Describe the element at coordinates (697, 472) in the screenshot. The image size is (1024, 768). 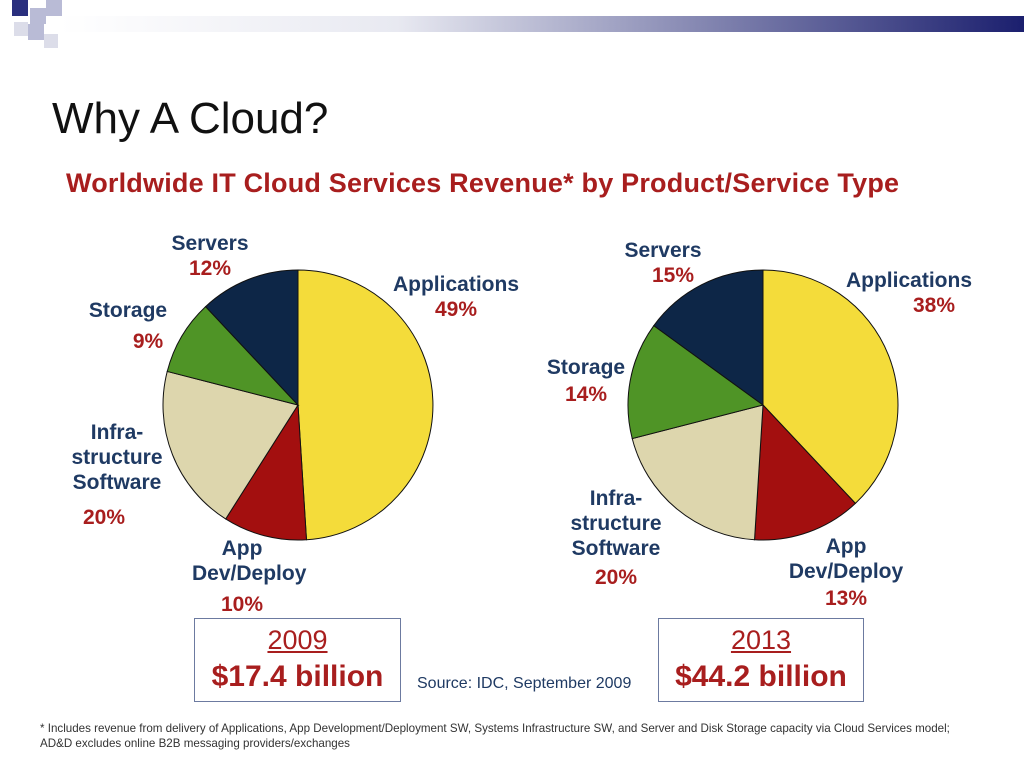
I see `pie-slice-2013-infra-structure-software` at that location.